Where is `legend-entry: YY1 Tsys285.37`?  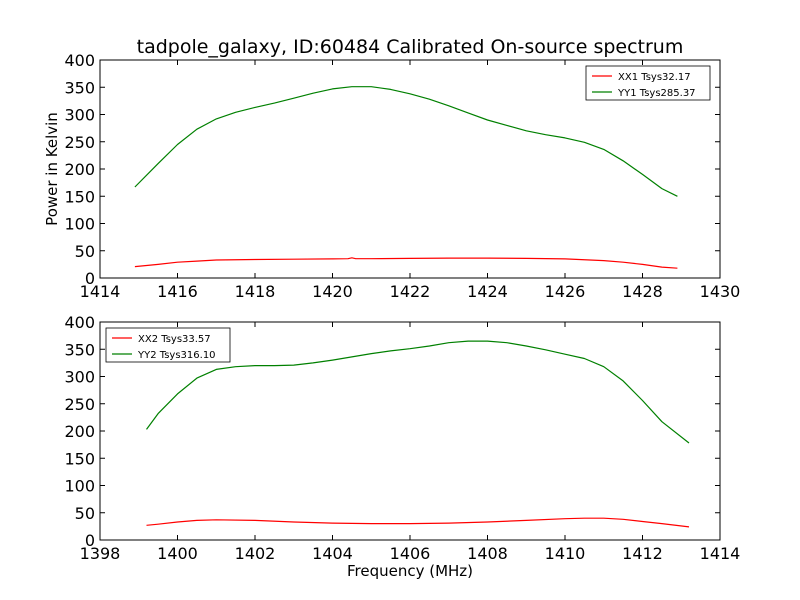
legend-entry: YY1 Tsys285.37 is located at coordinates (656, 93).